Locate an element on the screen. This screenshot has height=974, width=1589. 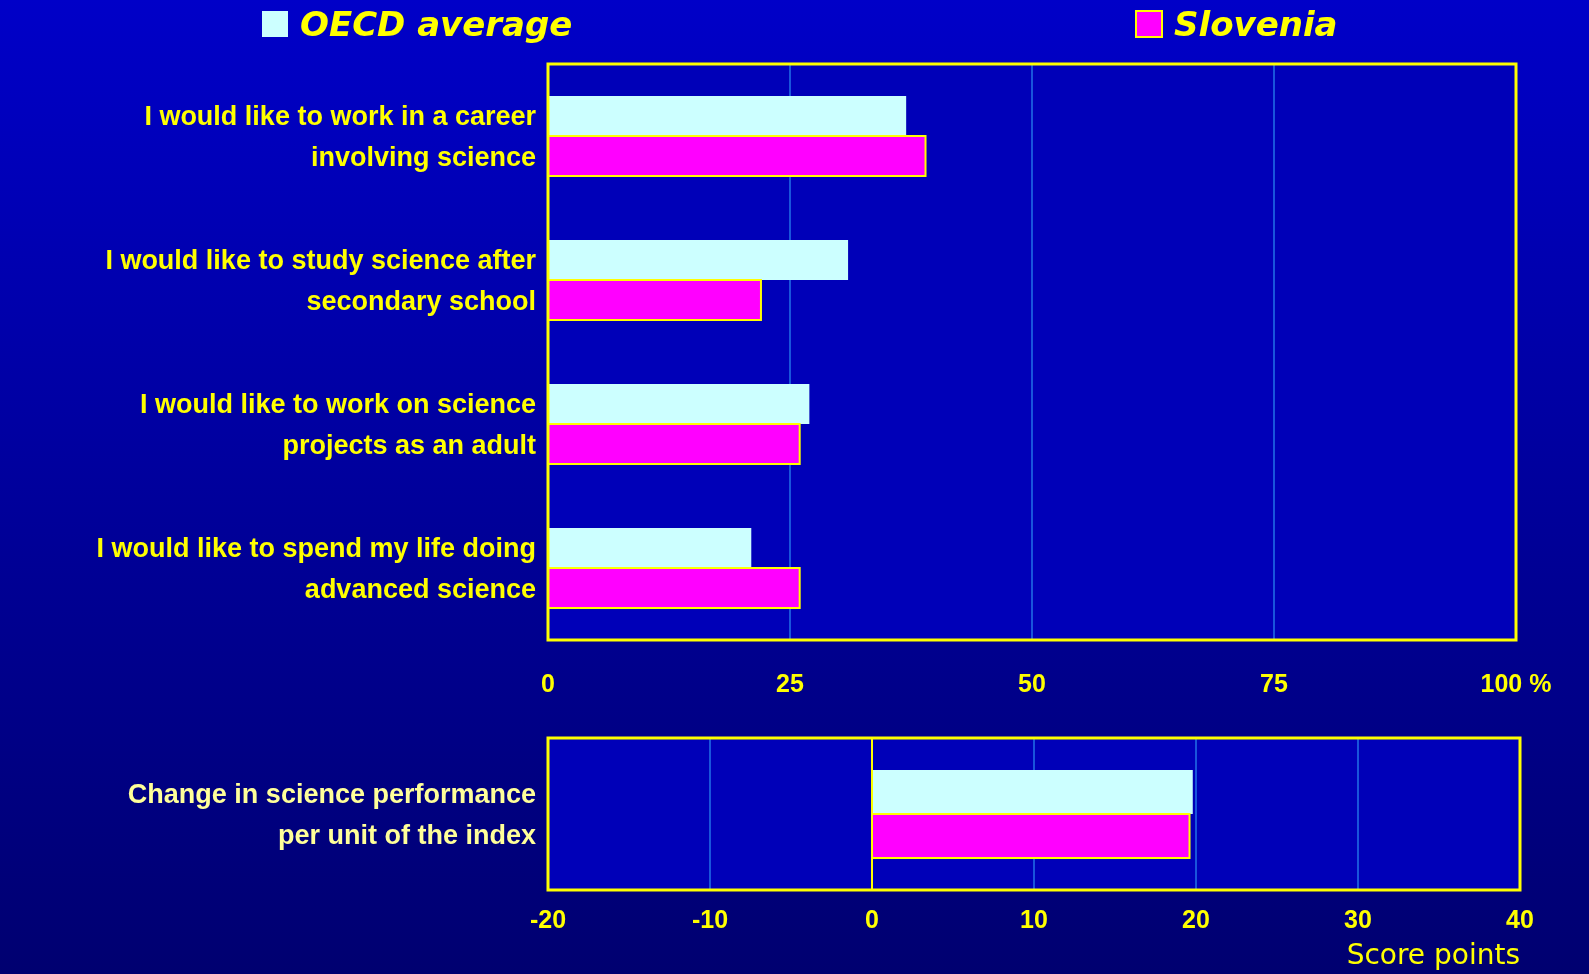
x-tick-label: 50 is located at coordinates (1032, 683).